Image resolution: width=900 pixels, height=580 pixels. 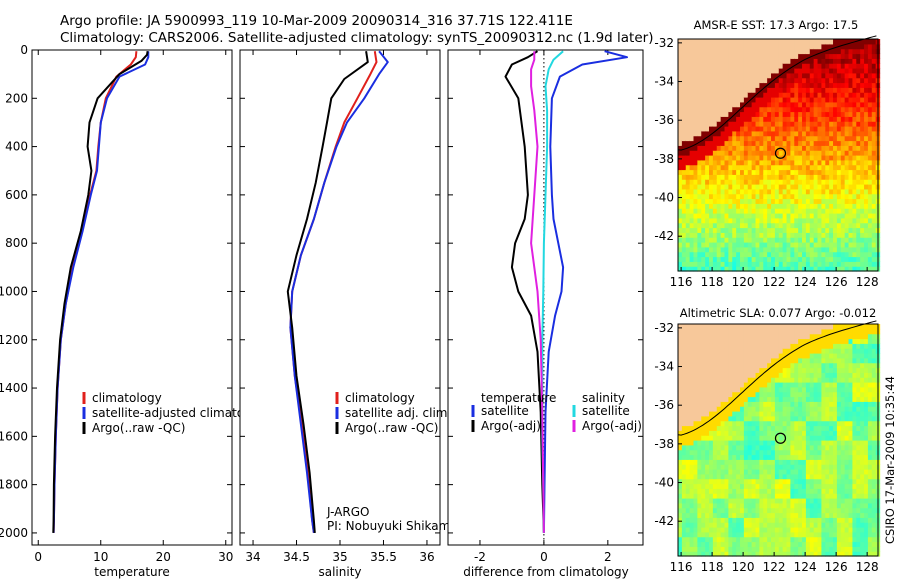 What do you see at coordinates (380, 398) in the screenshot?
I see `legend-climatology: climatology` at bounding box center [380, 398].